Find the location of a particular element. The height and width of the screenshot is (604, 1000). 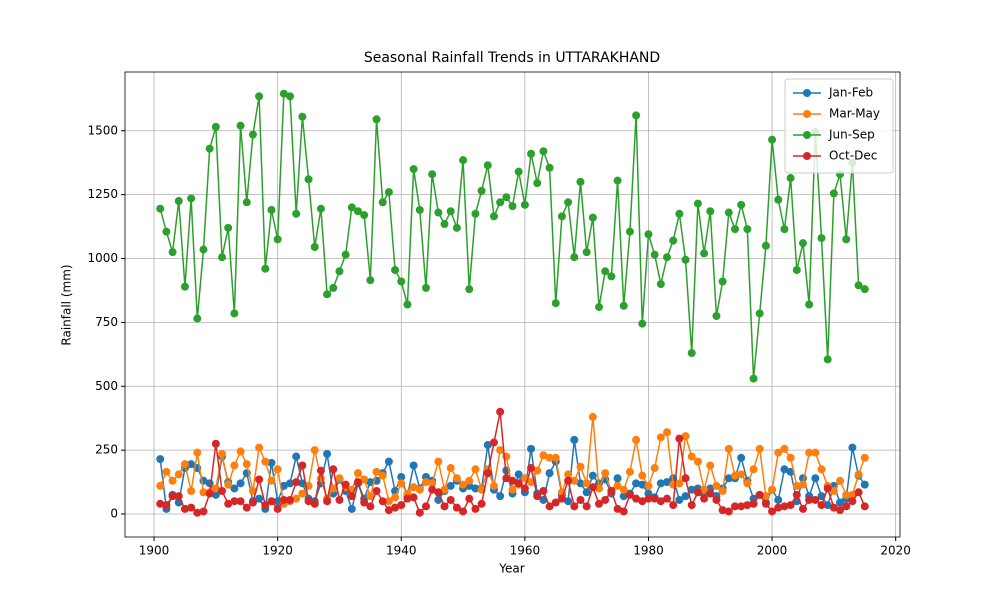

legend-marker is located at coordinates (807, 114).